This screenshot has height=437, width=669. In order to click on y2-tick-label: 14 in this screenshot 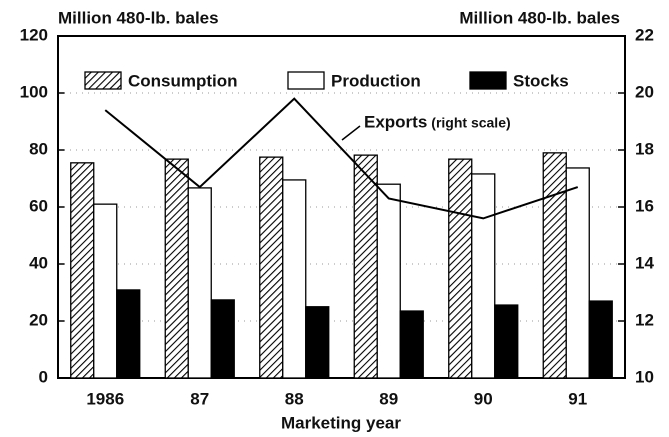, I will do `click(644, 262)`.